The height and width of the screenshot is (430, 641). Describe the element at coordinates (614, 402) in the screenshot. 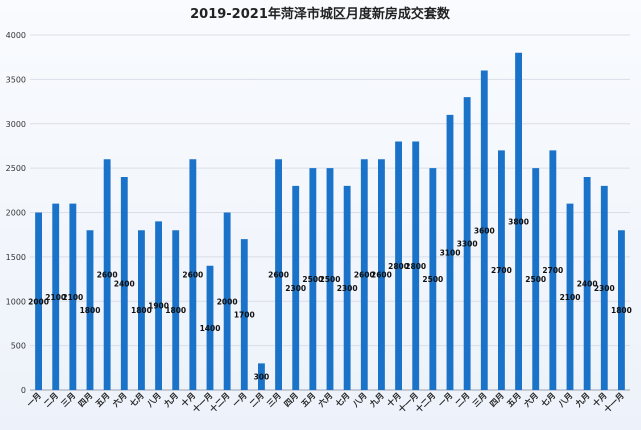

I see `x-tick-label: 十一月` at that location.